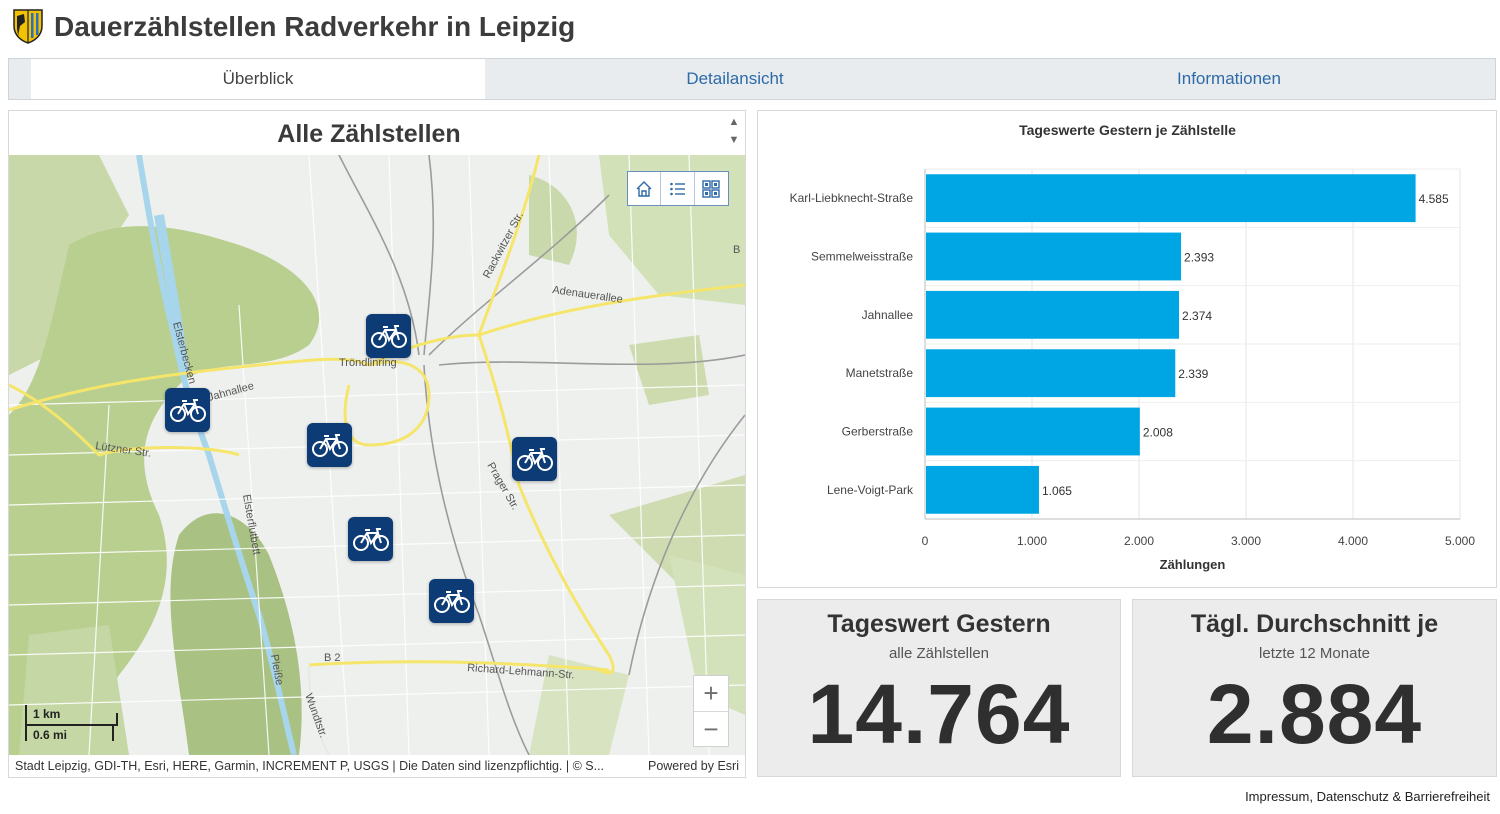 The height and width of the screenshot is (814, 1500). I want to click on tab-ueberblick: Überblick, so click(247, 79).